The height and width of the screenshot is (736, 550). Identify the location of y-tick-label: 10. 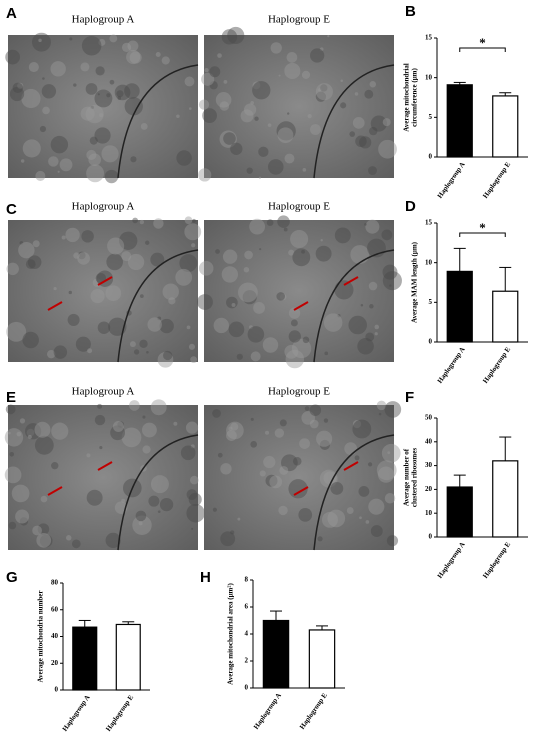
(429, 77).